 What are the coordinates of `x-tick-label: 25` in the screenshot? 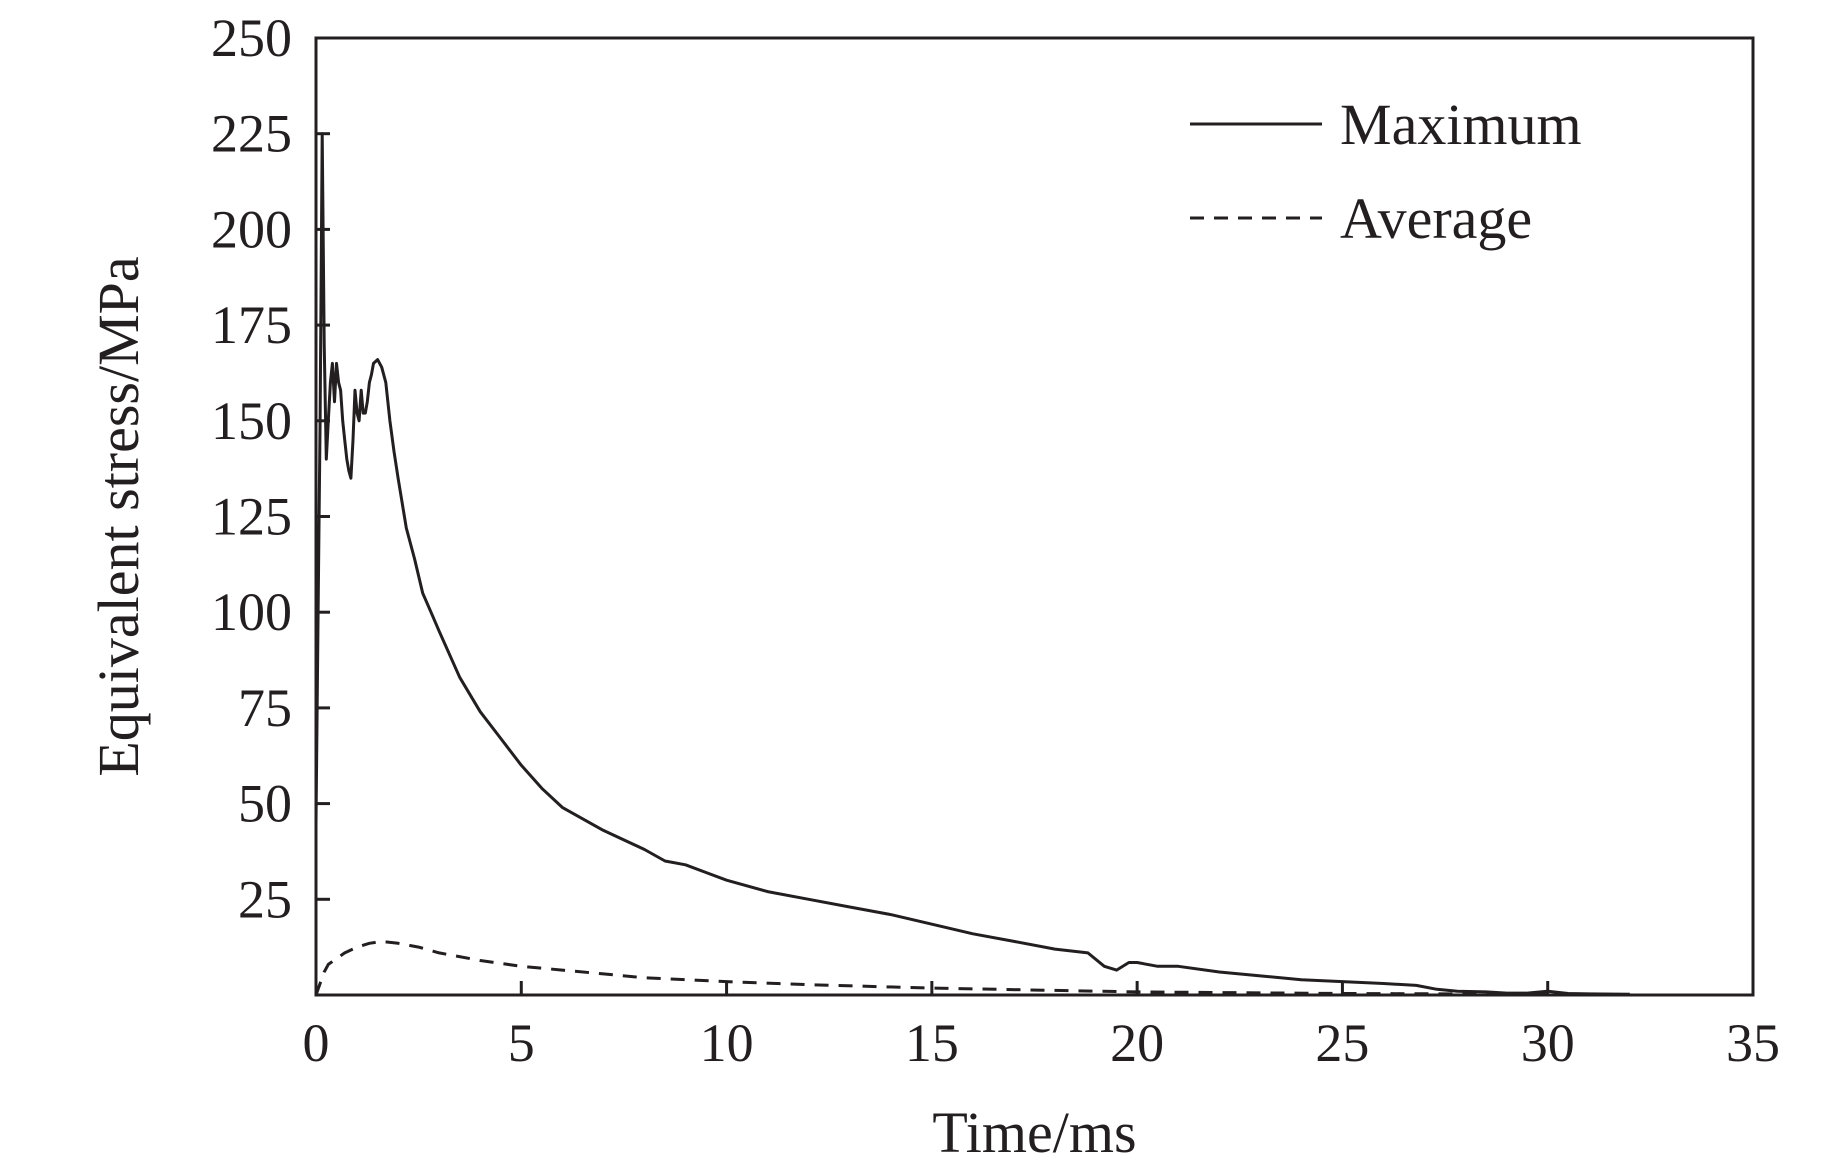 It's located at (1342, 1043).